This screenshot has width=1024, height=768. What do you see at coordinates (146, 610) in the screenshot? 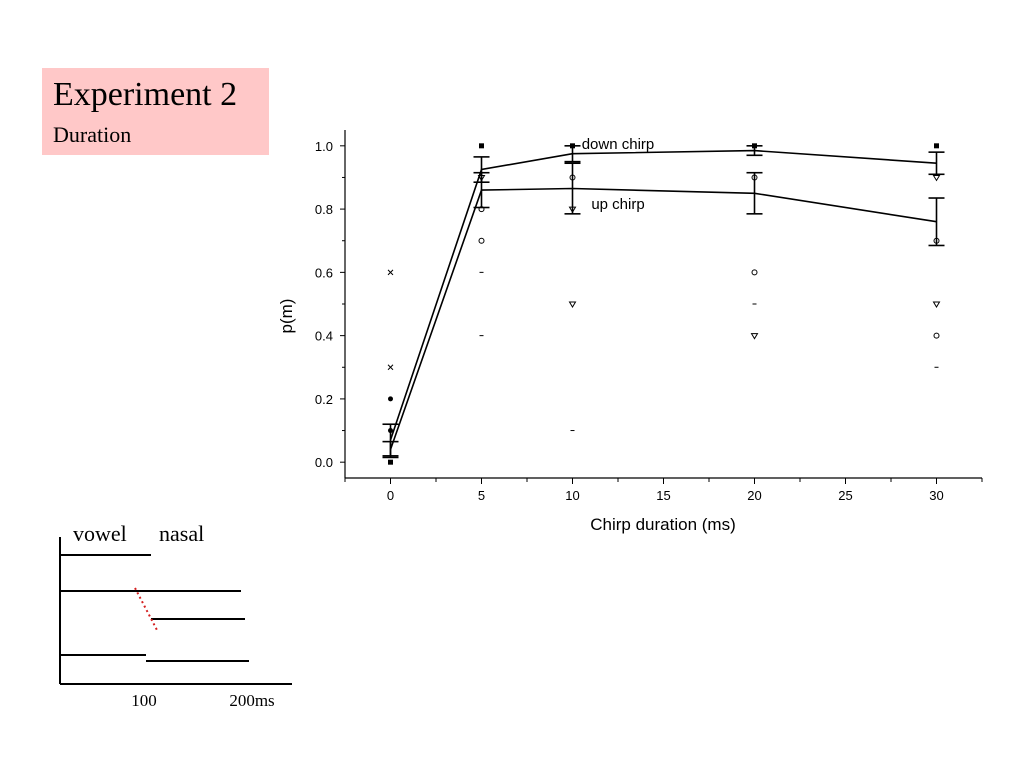
I see `chirp-transition-line` at bounding box center [146, 610].